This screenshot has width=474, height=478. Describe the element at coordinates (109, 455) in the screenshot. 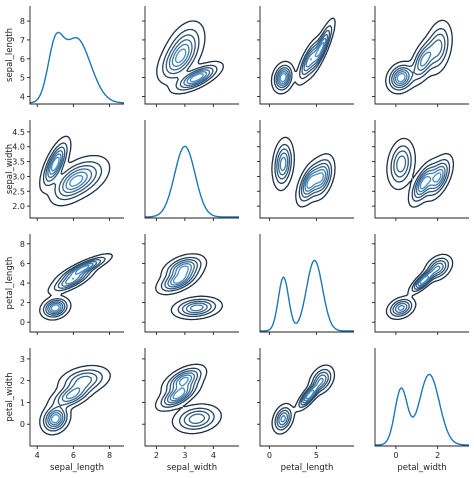

I see `x-tick-label: 8` at that location.